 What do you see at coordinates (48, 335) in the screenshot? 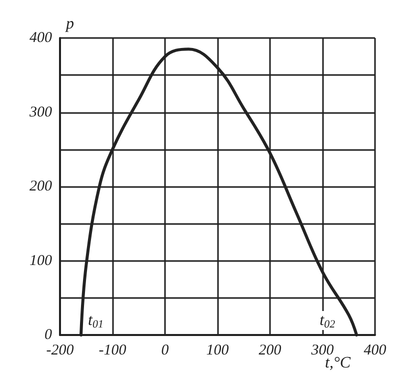
I see `y-tick-label: 0` at bounding box center [48, 335].